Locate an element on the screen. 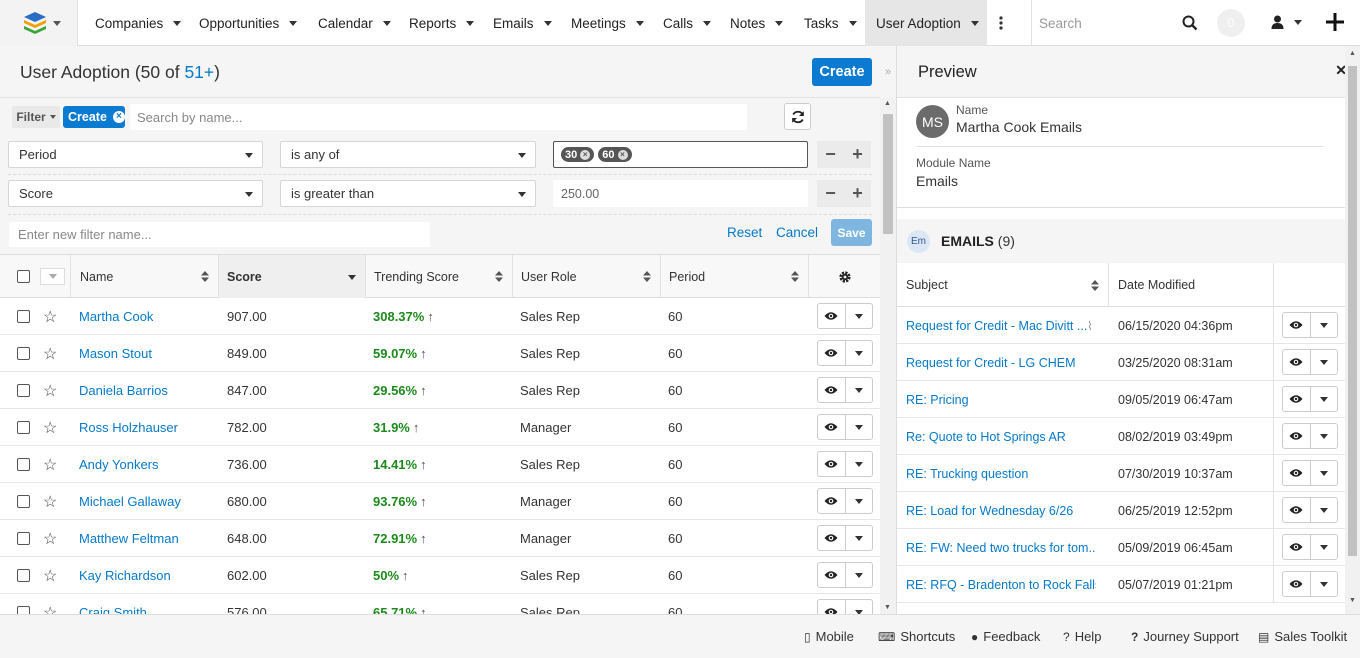 This screenshot has height=658, width=1360. footer-journey-support: ? Journey Support is located at coordinates (1185, 636).